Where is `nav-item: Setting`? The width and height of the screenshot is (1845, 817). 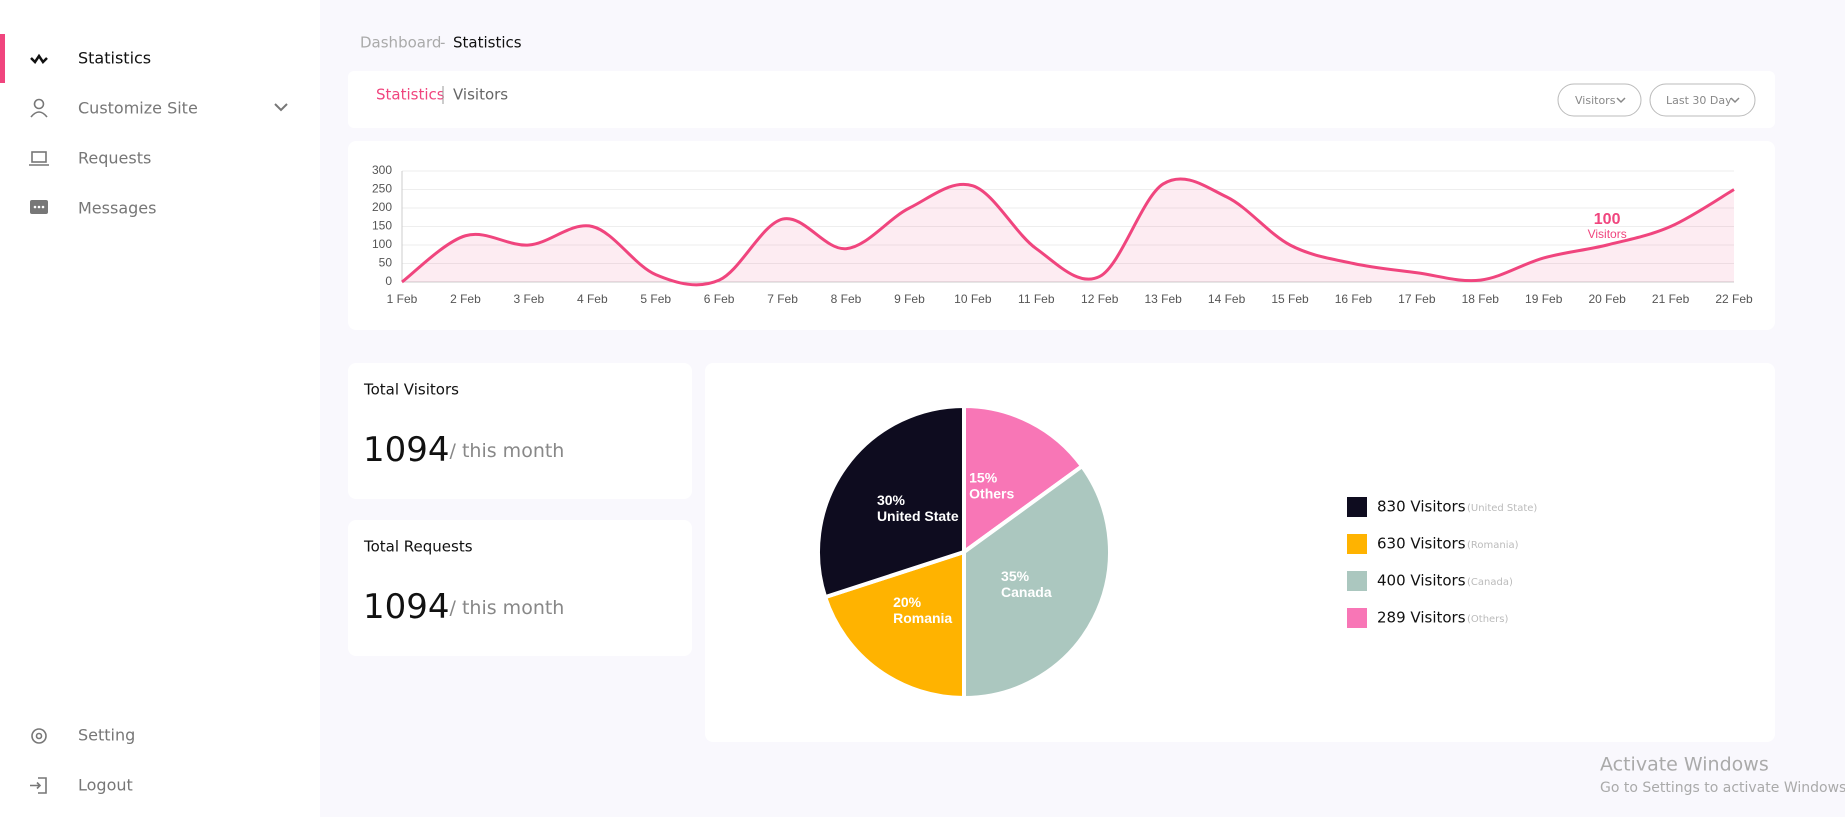
nav-item: Setting is located at coordinates (106, 735).